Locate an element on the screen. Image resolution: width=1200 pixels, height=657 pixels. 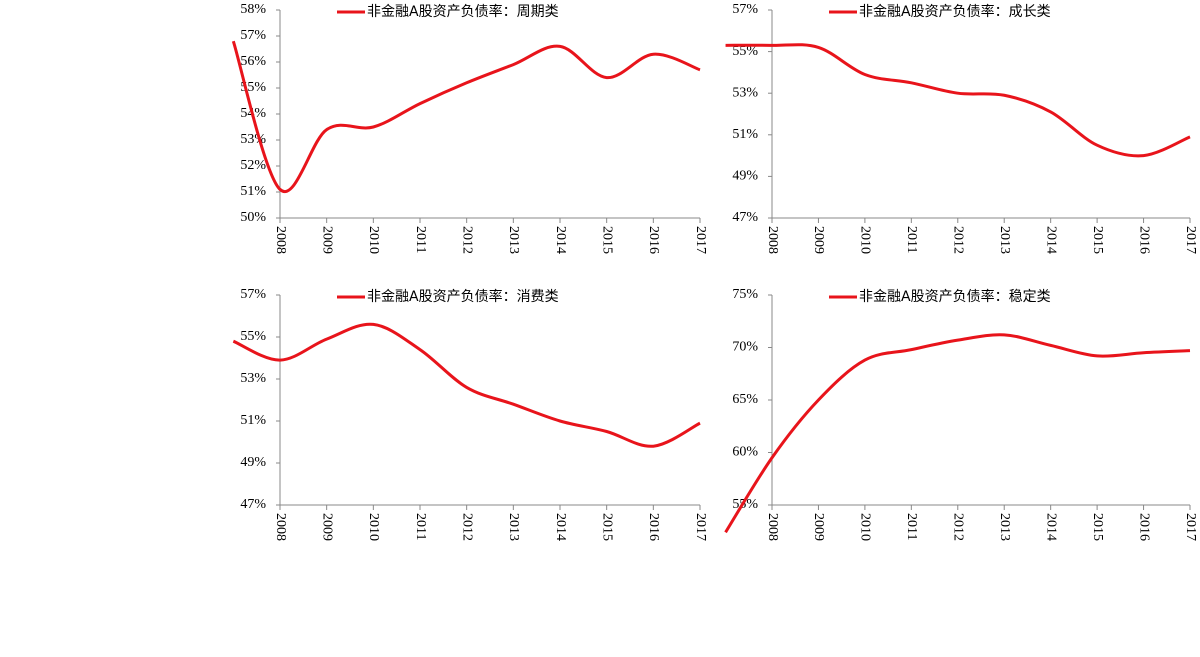
y-tick-label: 56% is located at coordinates (253, 61).